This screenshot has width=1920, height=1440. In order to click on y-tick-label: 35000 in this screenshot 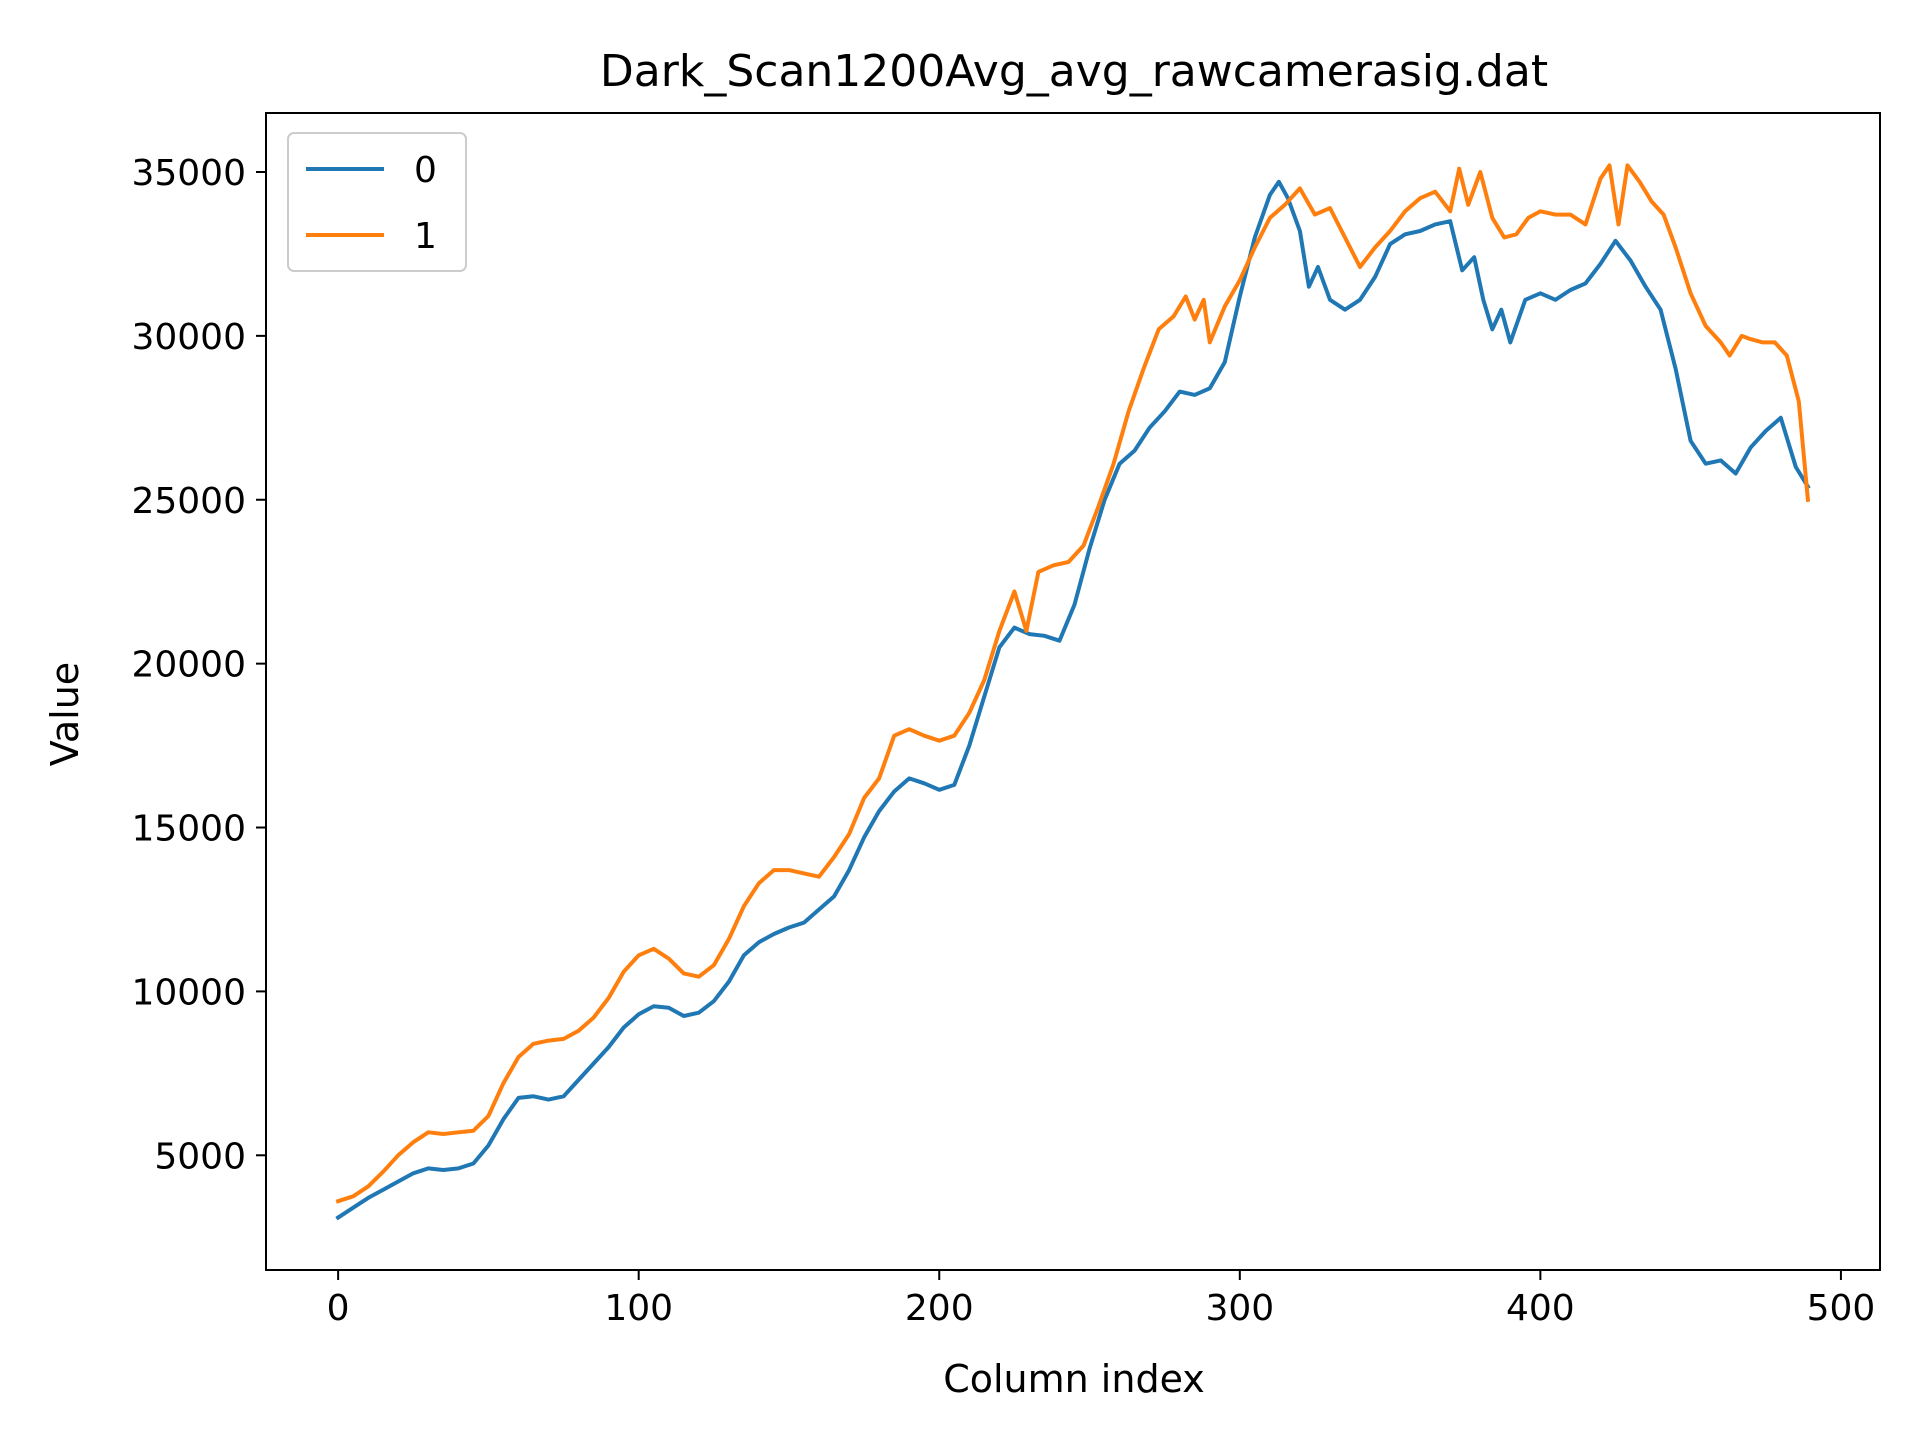, I will do `click(188, 173)`.